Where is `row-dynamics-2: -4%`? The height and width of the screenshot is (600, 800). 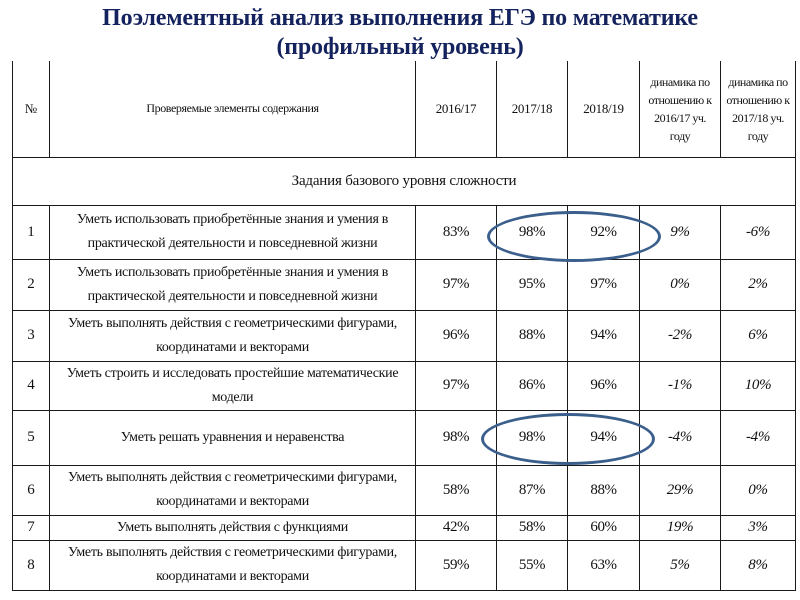 row-dynamics-2: -4% is located at coordinates (758, 437).